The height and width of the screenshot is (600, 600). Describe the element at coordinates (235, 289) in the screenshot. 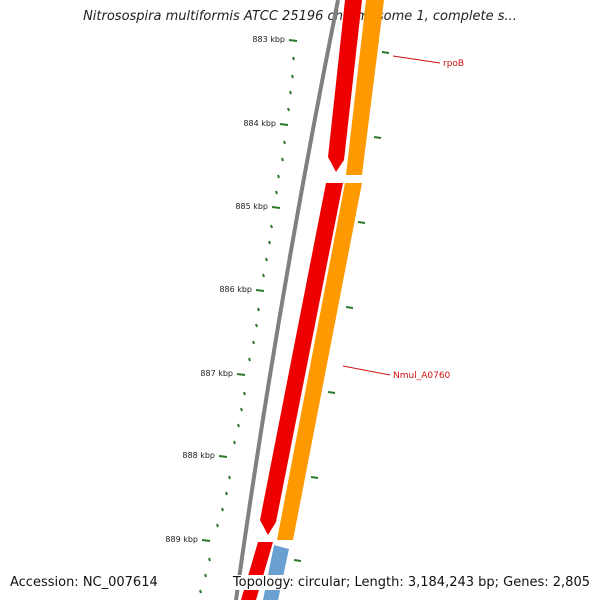

I see `kbp-label: 886 kbp` at that location.